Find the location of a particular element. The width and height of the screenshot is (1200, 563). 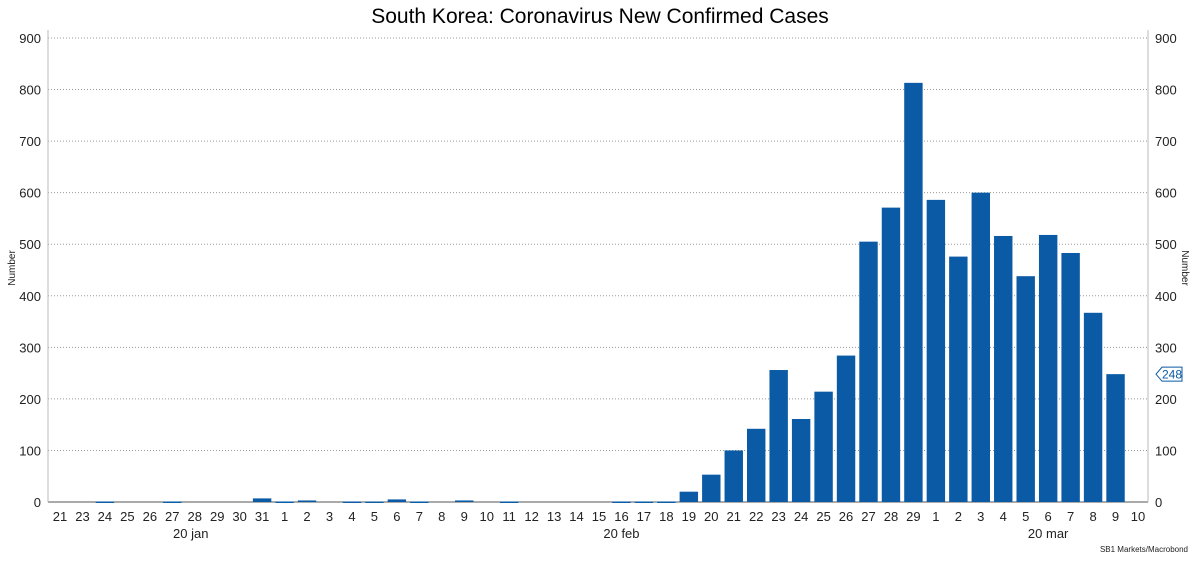

x-tick-label: 4 is located at coordinates (351, 516).